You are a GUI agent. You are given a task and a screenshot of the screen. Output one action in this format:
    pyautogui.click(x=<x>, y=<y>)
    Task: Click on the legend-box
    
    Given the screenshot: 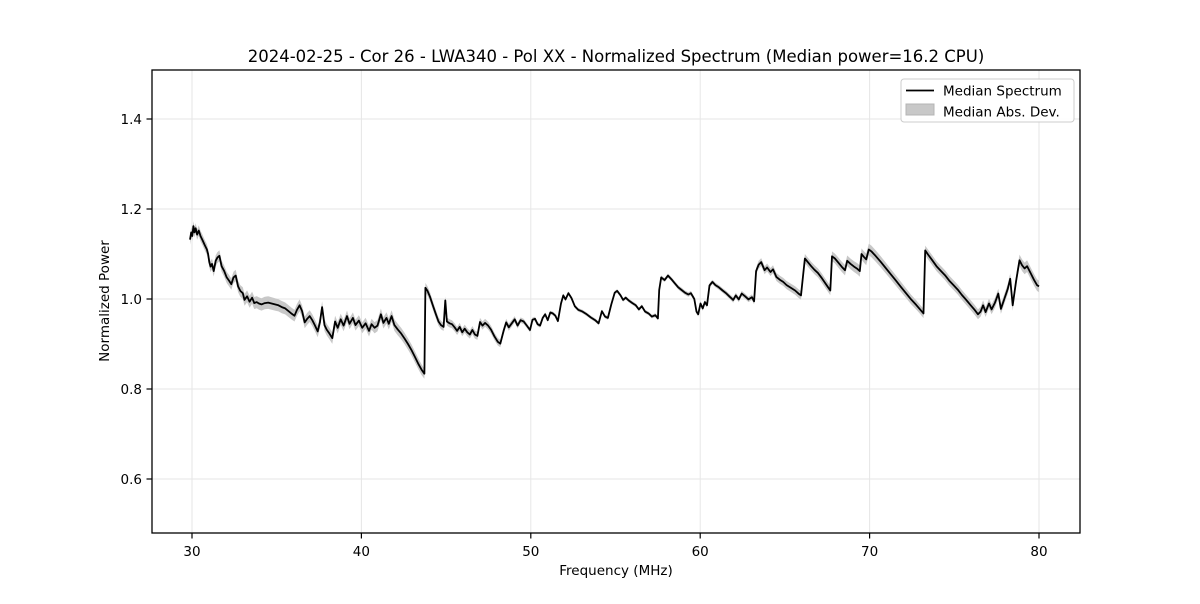 What is the action you would take?
    pyautogui.click(x=987, y=100)
    